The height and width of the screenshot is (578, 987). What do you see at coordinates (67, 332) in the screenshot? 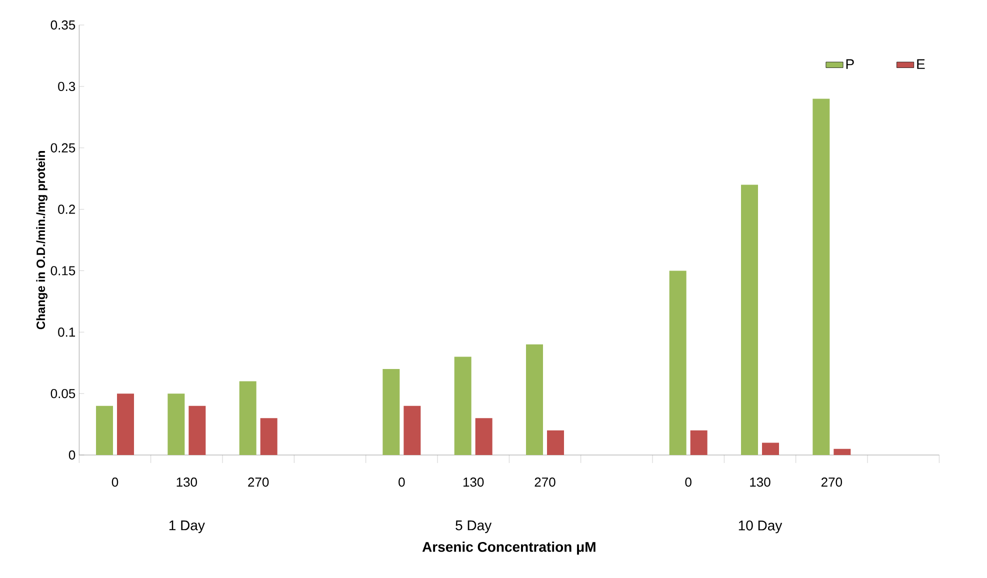
I see `y-tick-label: 0.1` at bounding box center [67, 332].